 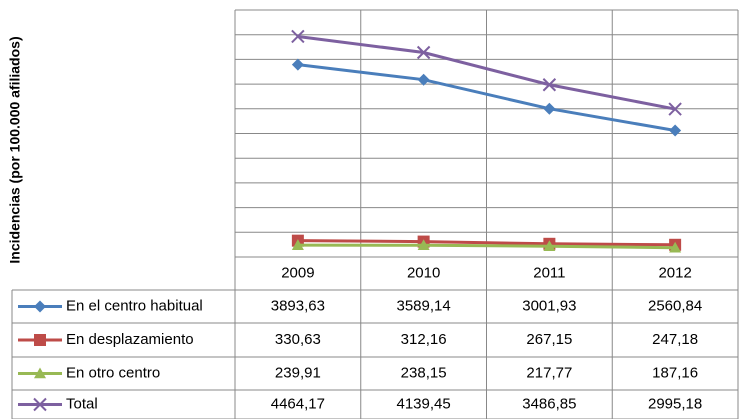 What do you see at coordinates (423, 272) in the screenshot?
I see `x-tick-label: 2010` at bounding box center [423, 272].